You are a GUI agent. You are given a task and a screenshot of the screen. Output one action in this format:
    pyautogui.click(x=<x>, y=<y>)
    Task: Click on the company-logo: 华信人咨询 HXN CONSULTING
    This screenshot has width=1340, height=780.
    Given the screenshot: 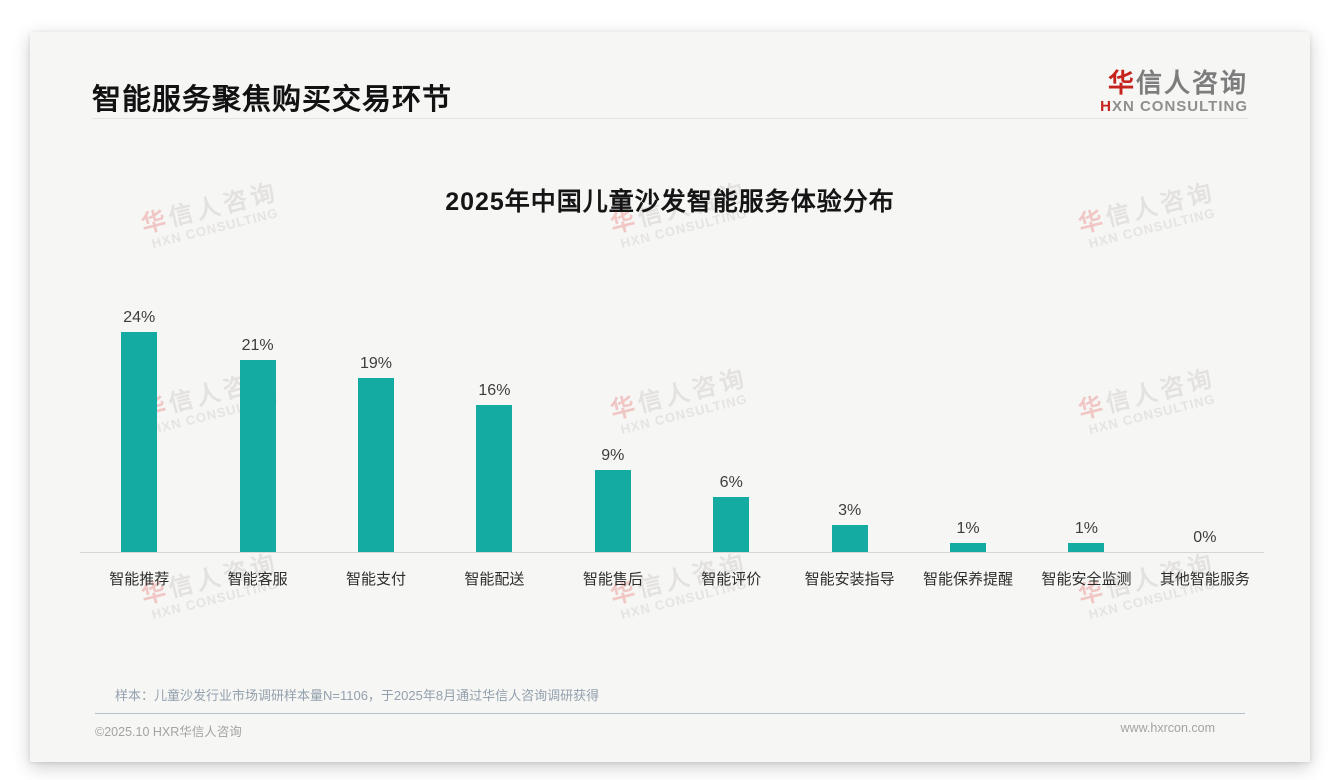 What is the action you would take?
    pyautogui.click(x=1174, y=92)
    